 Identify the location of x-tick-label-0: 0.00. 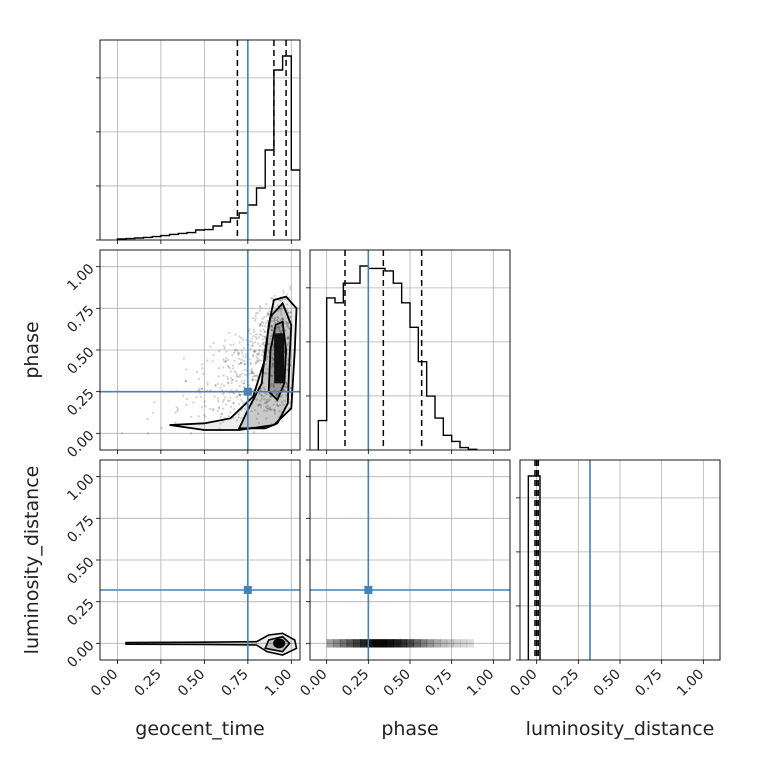
(313, 682).